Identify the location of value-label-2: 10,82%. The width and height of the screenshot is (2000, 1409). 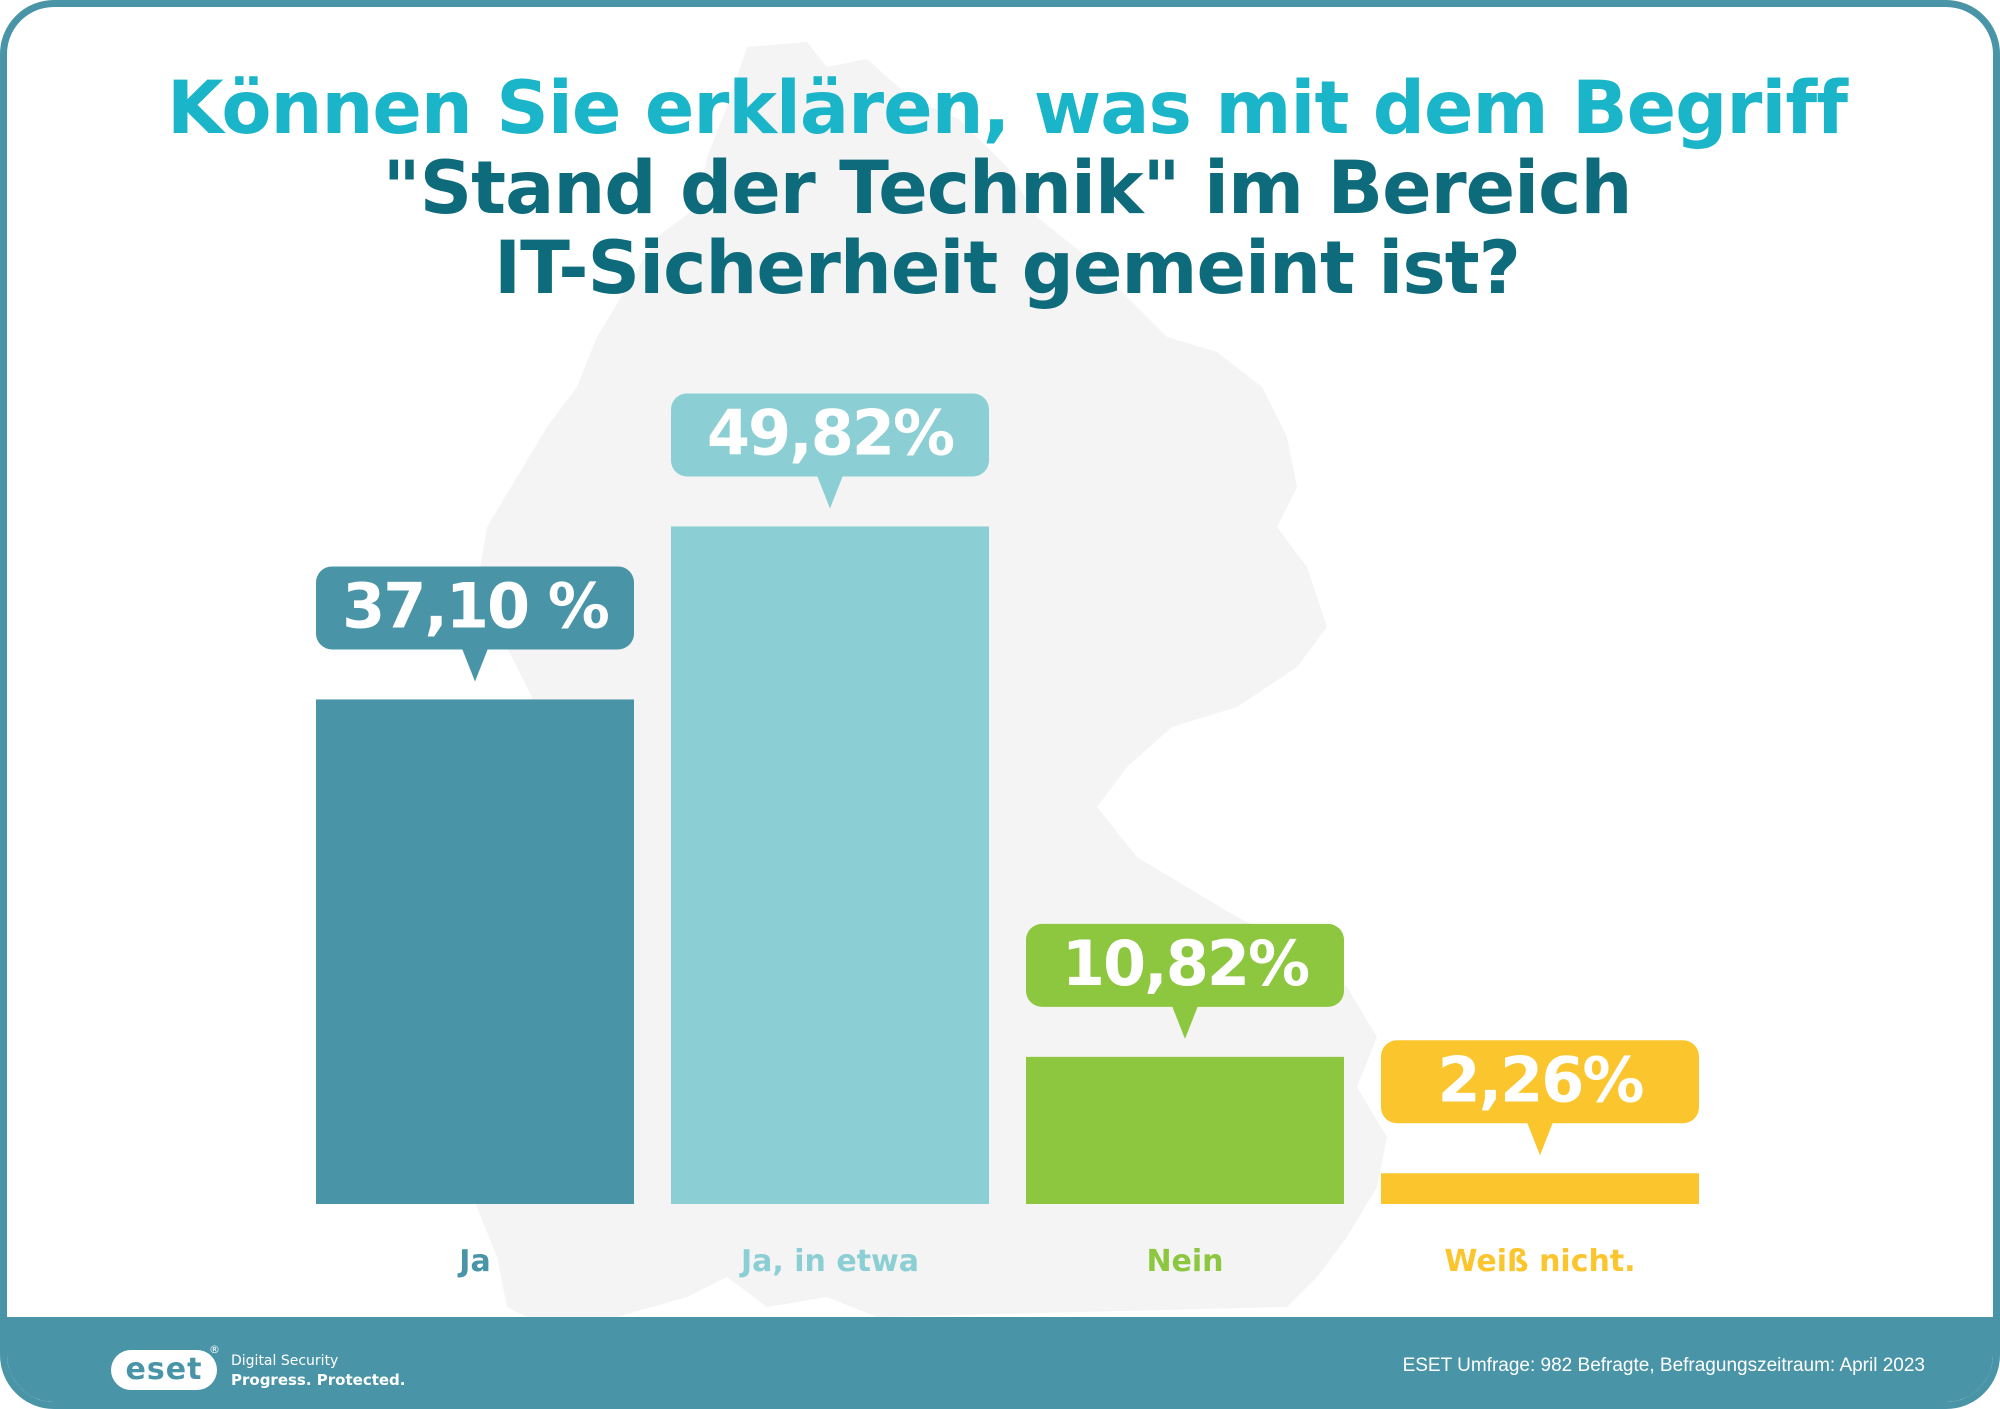
(1185, 963).